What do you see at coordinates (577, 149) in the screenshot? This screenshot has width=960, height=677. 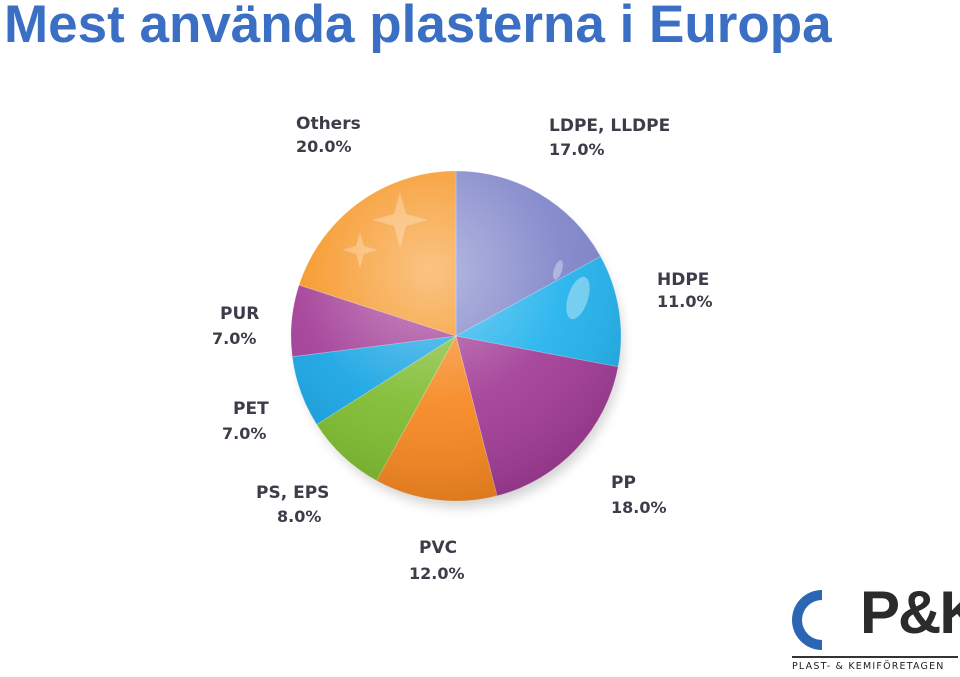 I see `slice-label-value: 17.0%` at bounding box center [577, 149].